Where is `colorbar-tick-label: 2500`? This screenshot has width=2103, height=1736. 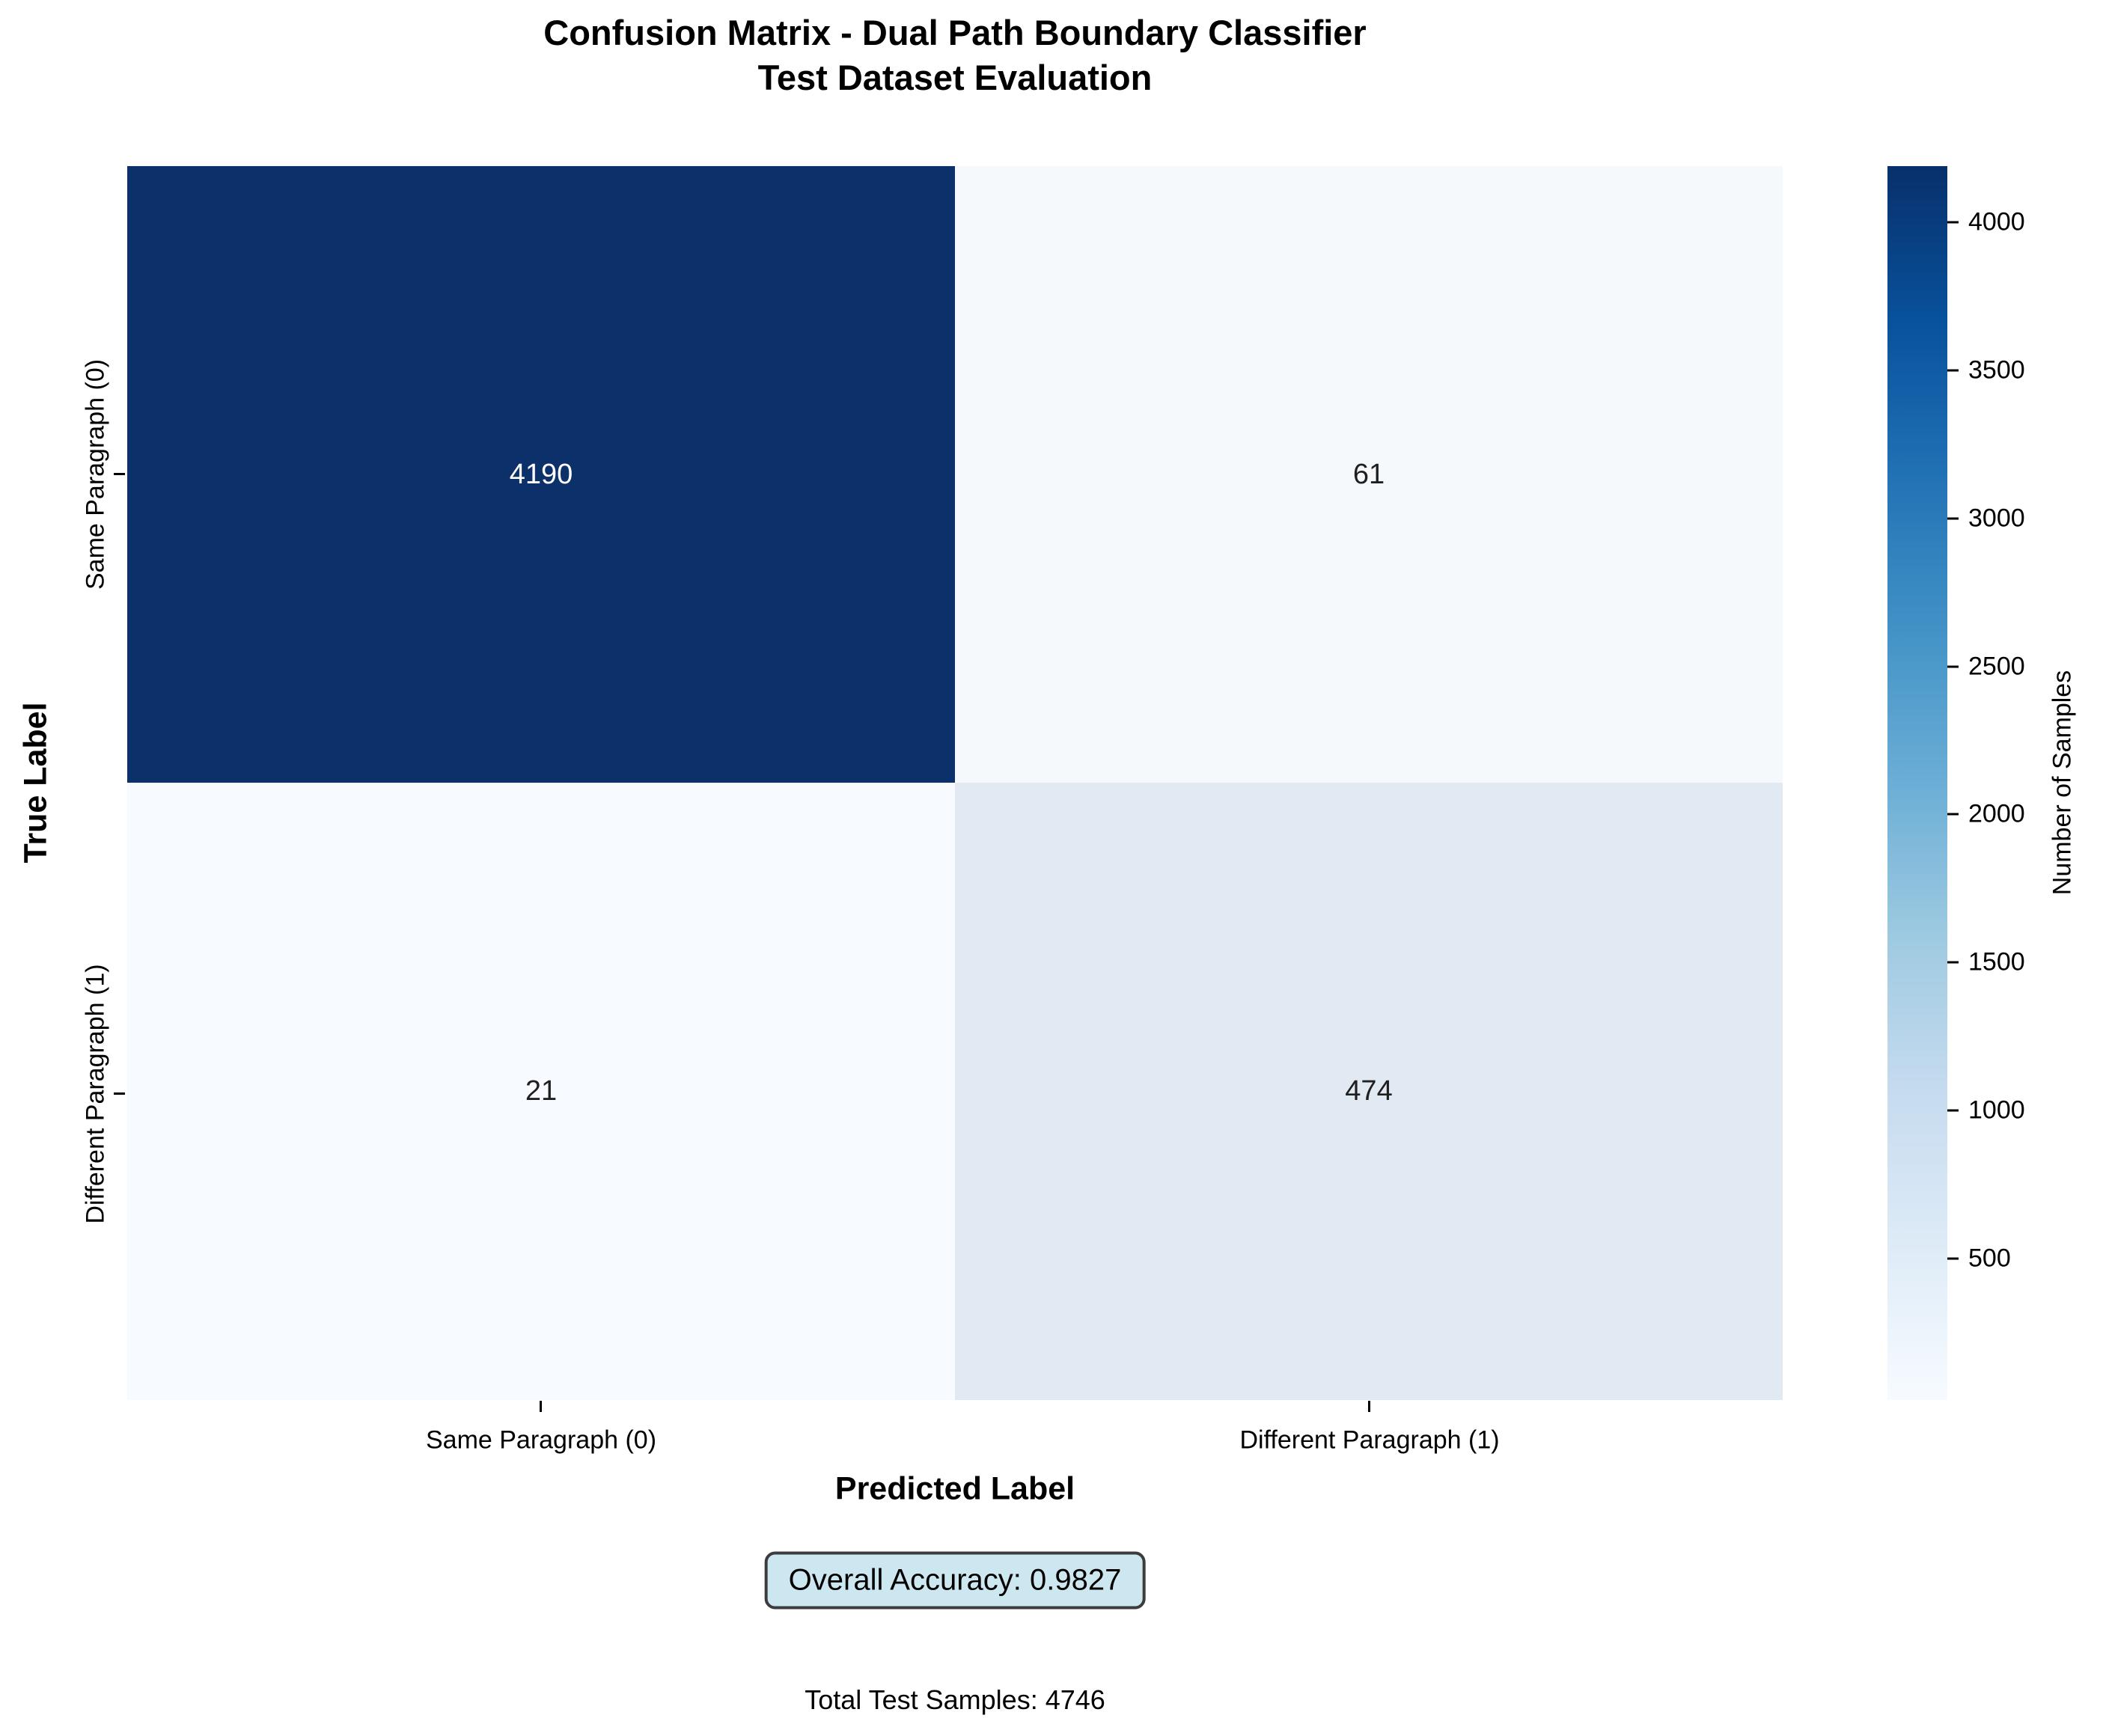 colorbar-tick-label: 2500 is located at coordinates (1996, 666).